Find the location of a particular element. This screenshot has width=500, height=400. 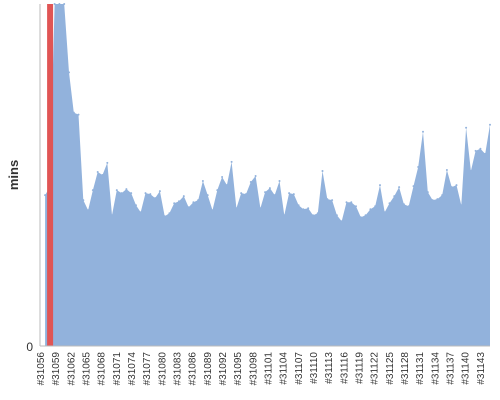

x-tick-label: #31083 is located at coordinates (178, 369).